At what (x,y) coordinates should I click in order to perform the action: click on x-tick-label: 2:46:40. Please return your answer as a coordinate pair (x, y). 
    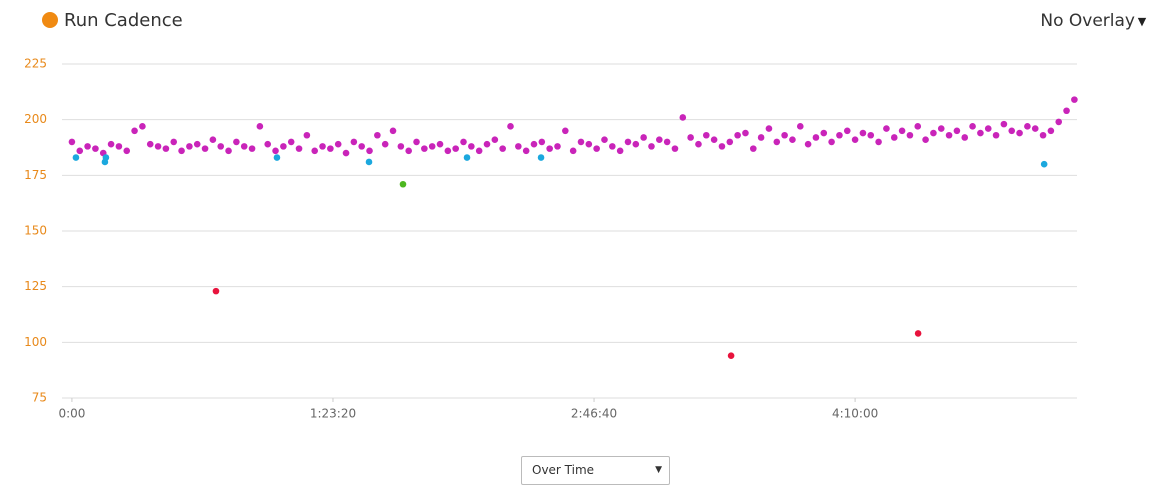
    Looking at the image, I should click on (594, 414).